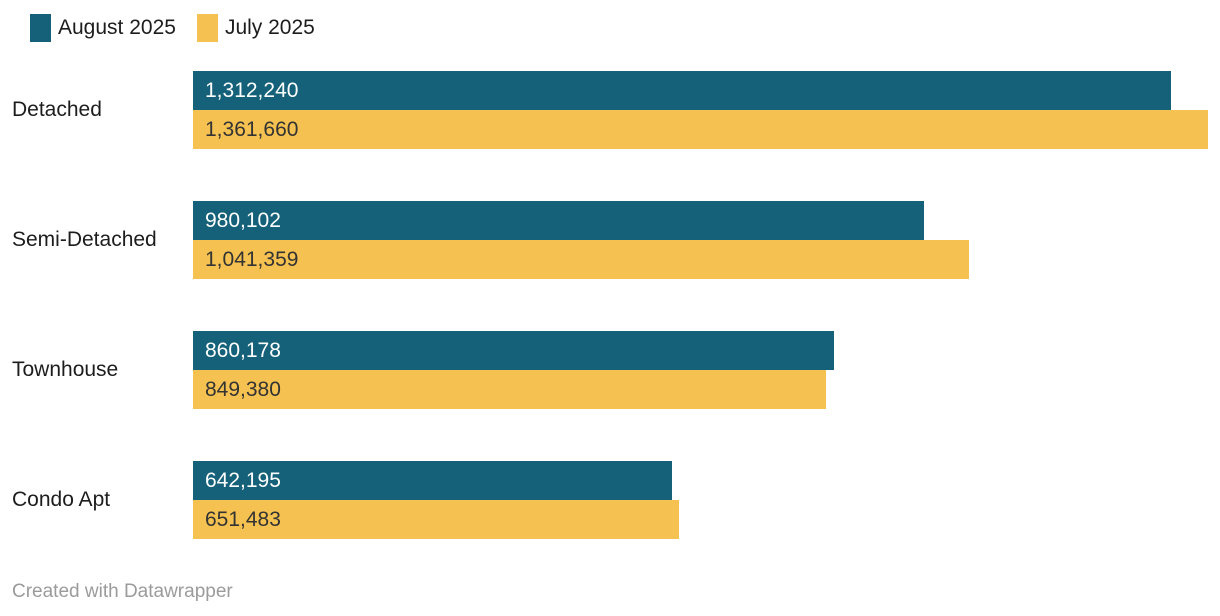 The width and height of the screenshot is (1220, 616). I want to click on bar-value-label: 1,312,240, so click(252, 90).